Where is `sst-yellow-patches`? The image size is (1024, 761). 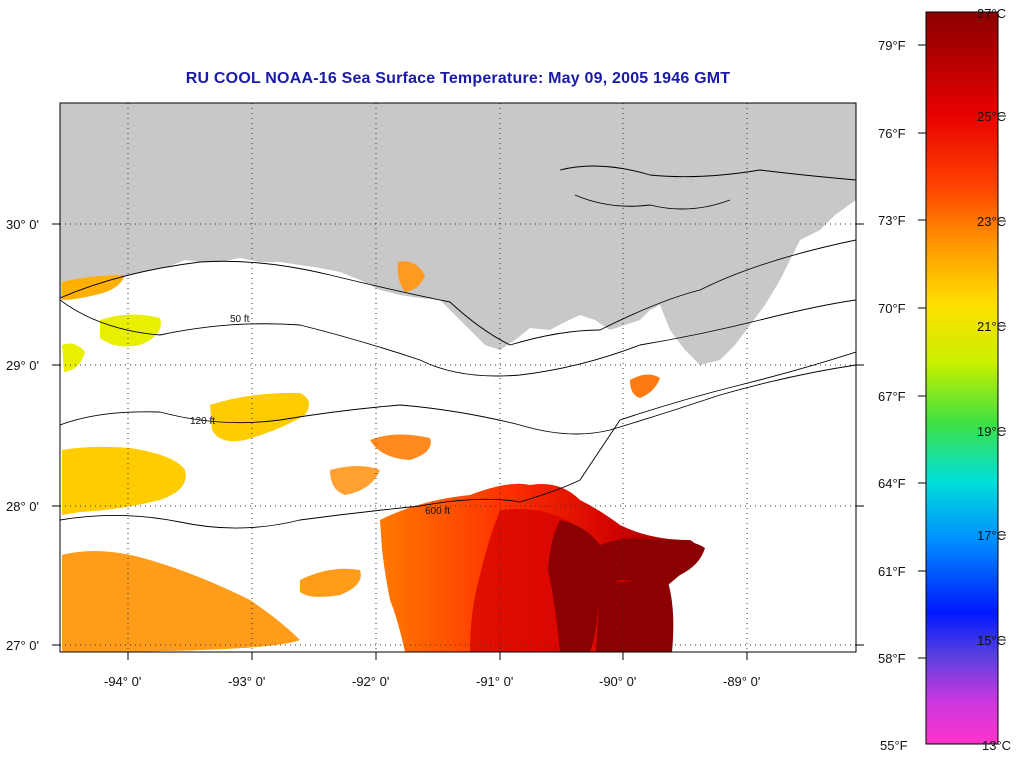 sst-yellow-patches is located at coordinates (185, 395).